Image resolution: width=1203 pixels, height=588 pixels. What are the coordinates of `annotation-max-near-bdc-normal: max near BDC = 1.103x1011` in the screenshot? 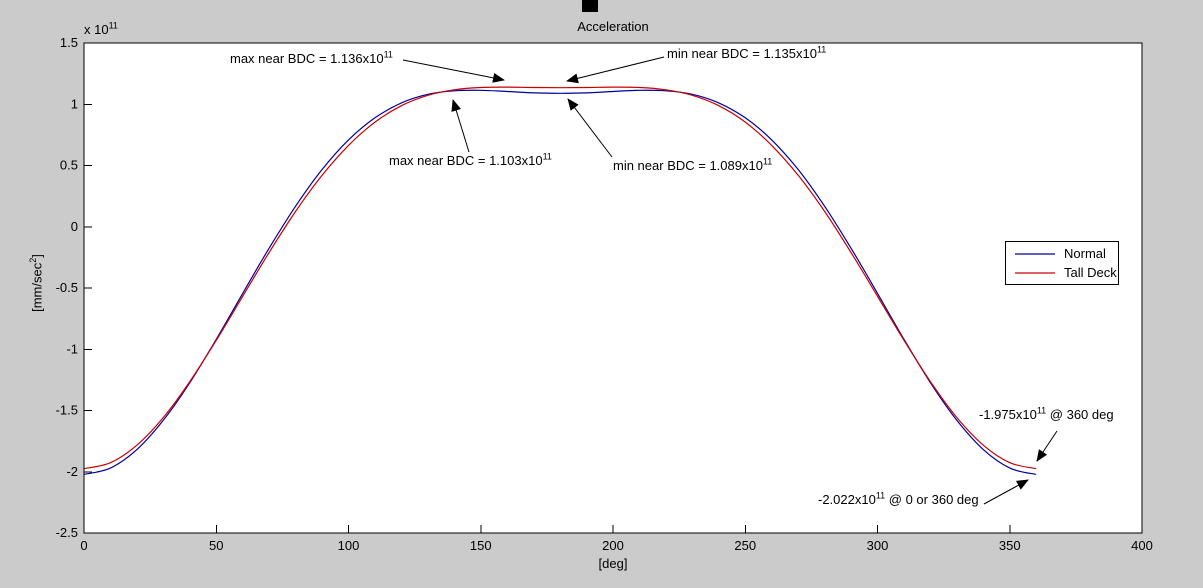 It's located at (470, 159).